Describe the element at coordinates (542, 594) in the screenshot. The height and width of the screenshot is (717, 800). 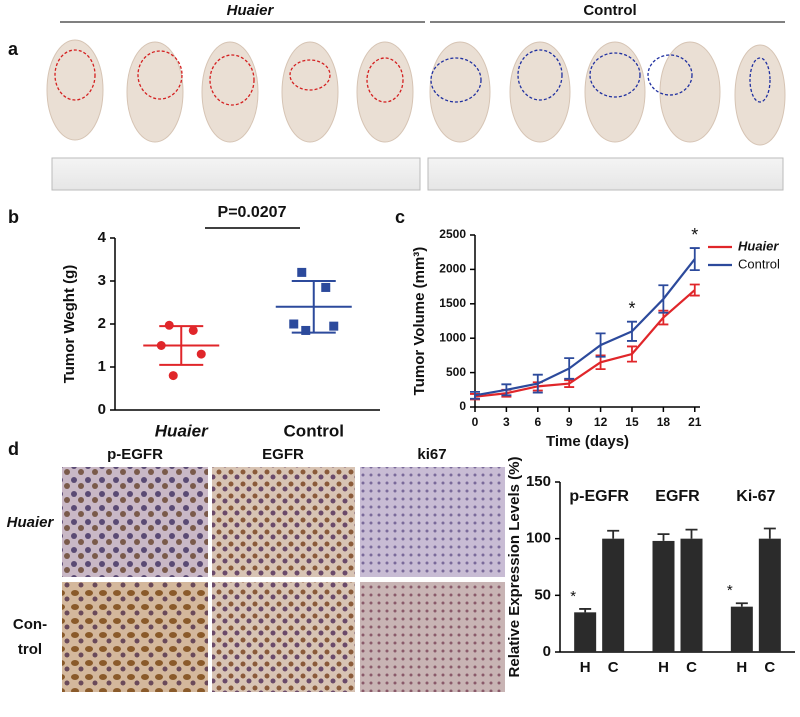
I see `y-tick-label: 50` at that location.